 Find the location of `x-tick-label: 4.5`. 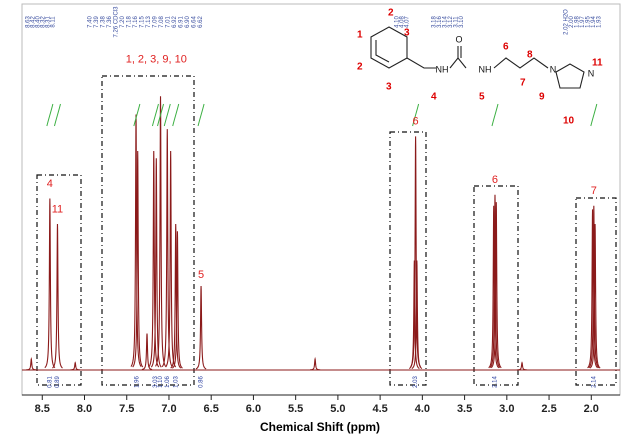

x-tick-label: 4.5 is located at coordinates (379, 409).